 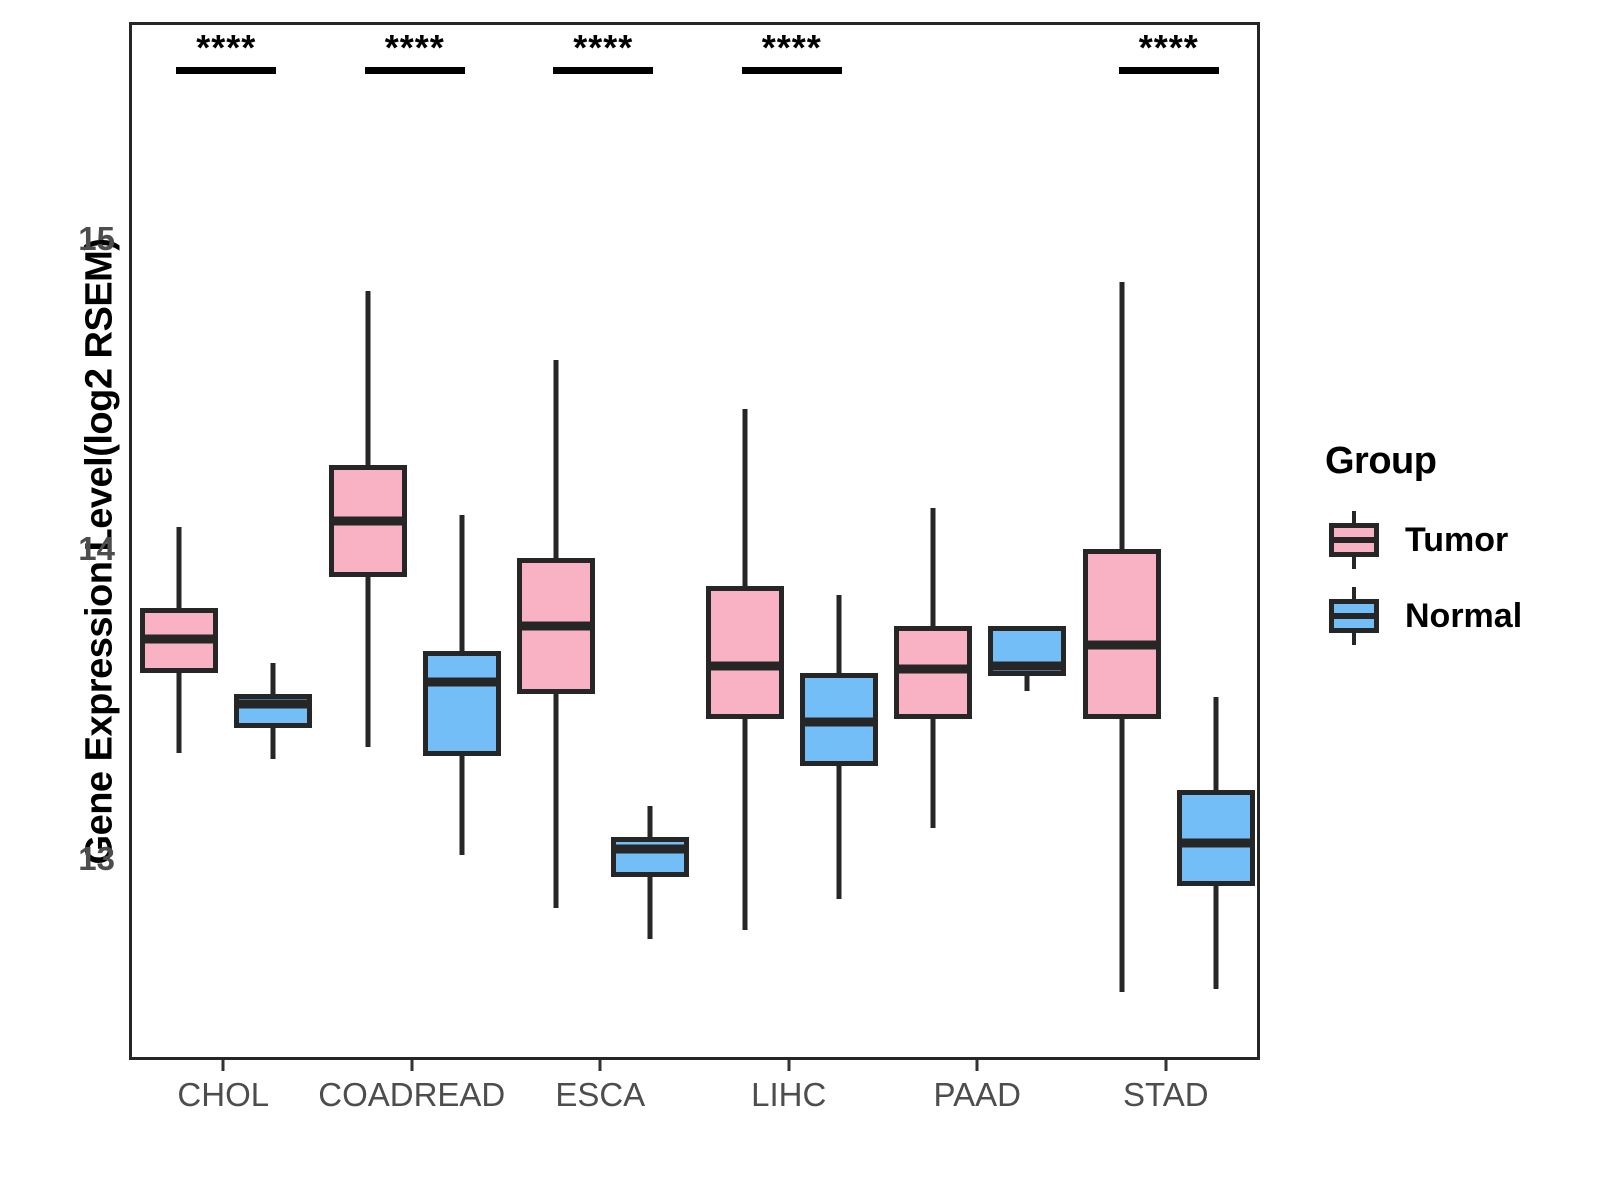 What do you see at coordinates (600, 1094) in the screenshot?
I see `x-tick-label-esca: ESCA` at bounding box center [600, 1094].